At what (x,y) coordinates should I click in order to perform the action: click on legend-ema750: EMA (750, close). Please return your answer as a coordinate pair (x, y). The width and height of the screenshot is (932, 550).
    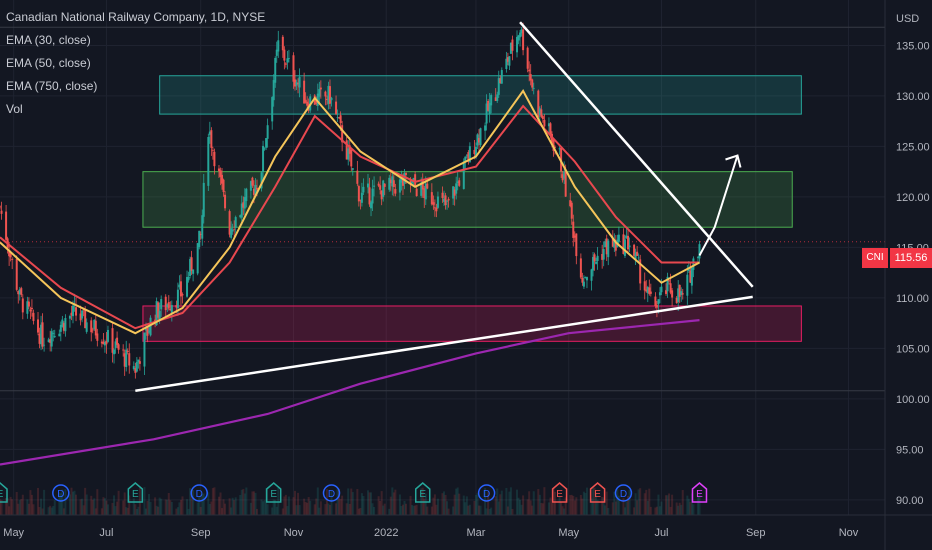
    Looking at the image, I should click on (52, 86).